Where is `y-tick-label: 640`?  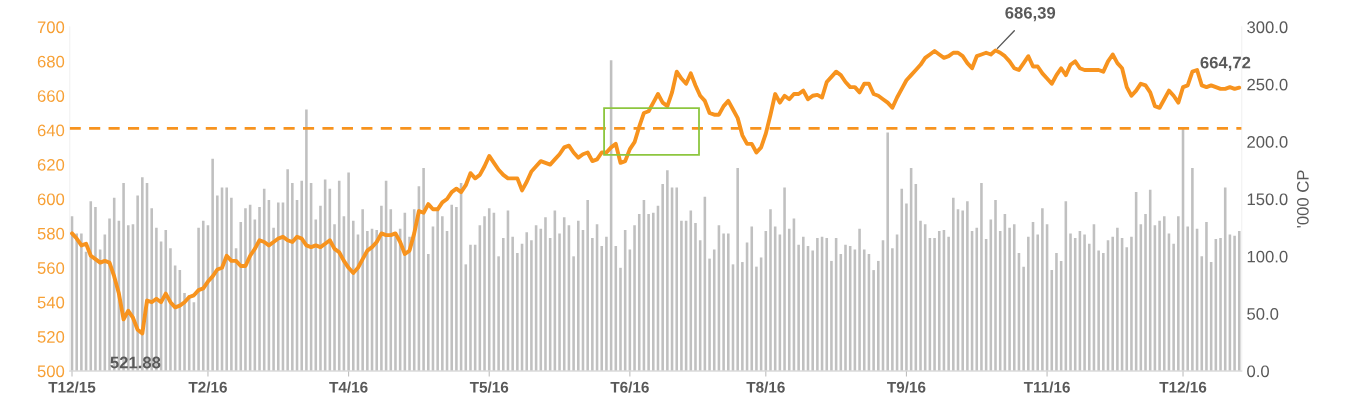
y-tick-label: 640 is located at coordinates (51, 130).